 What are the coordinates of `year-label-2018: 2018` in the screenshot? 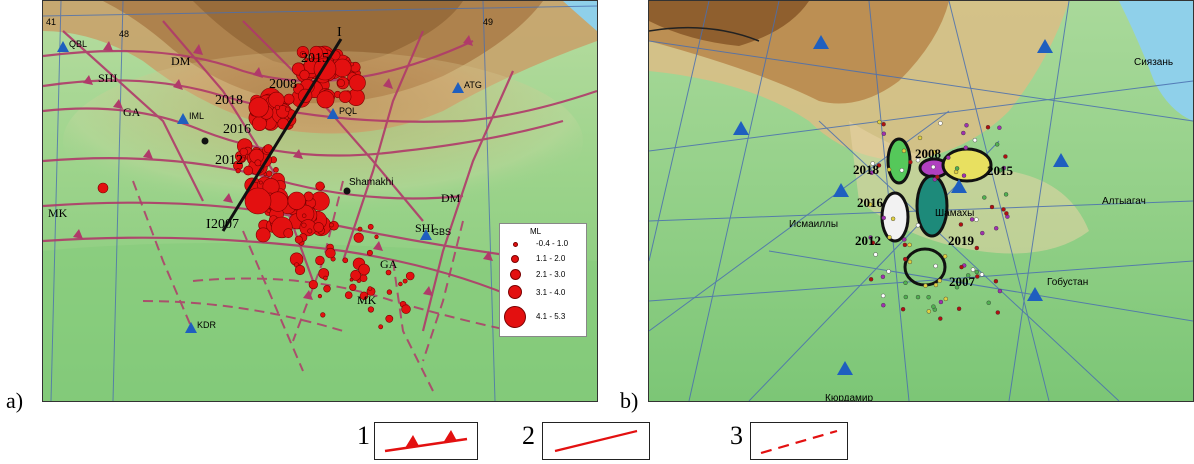 It's located at (229, 100).